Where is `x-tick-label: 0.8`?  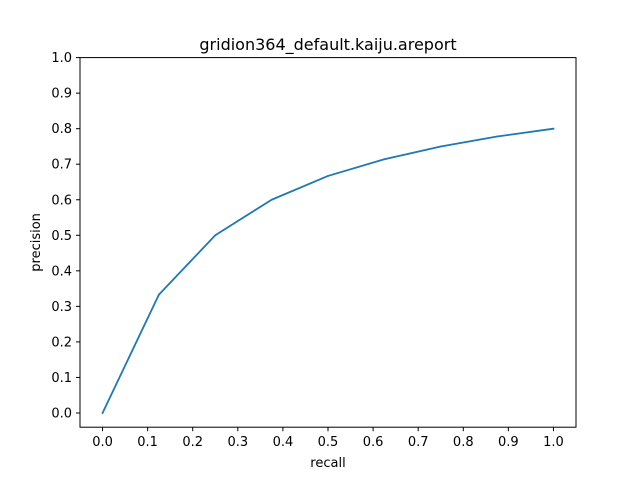
x-tick-label: 0.8 is located at coordinates (463, 442).